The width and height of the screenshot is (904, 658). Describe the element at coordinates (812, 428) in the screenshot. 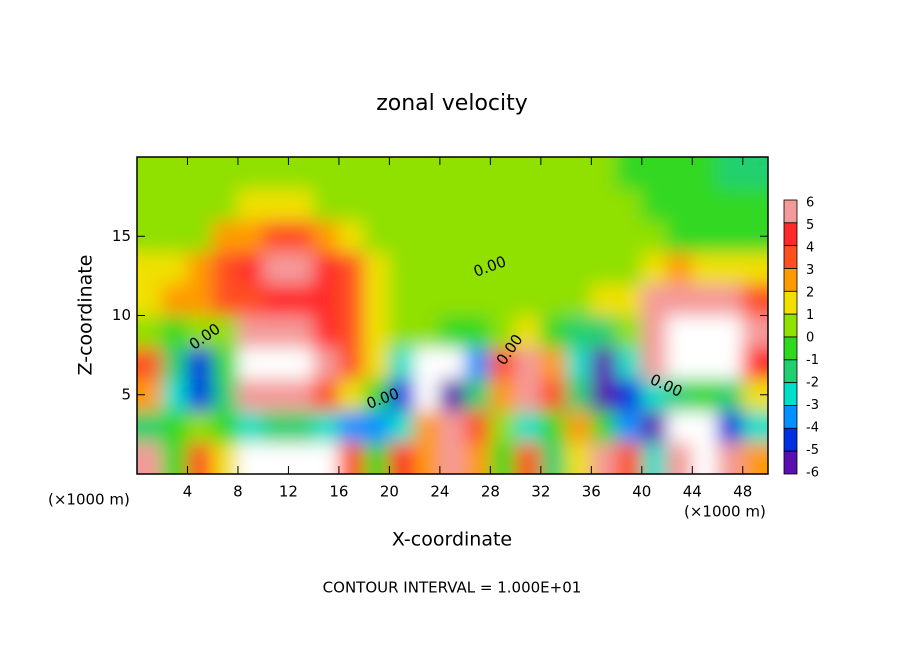

I see `colorbar-label: -4` at that location.